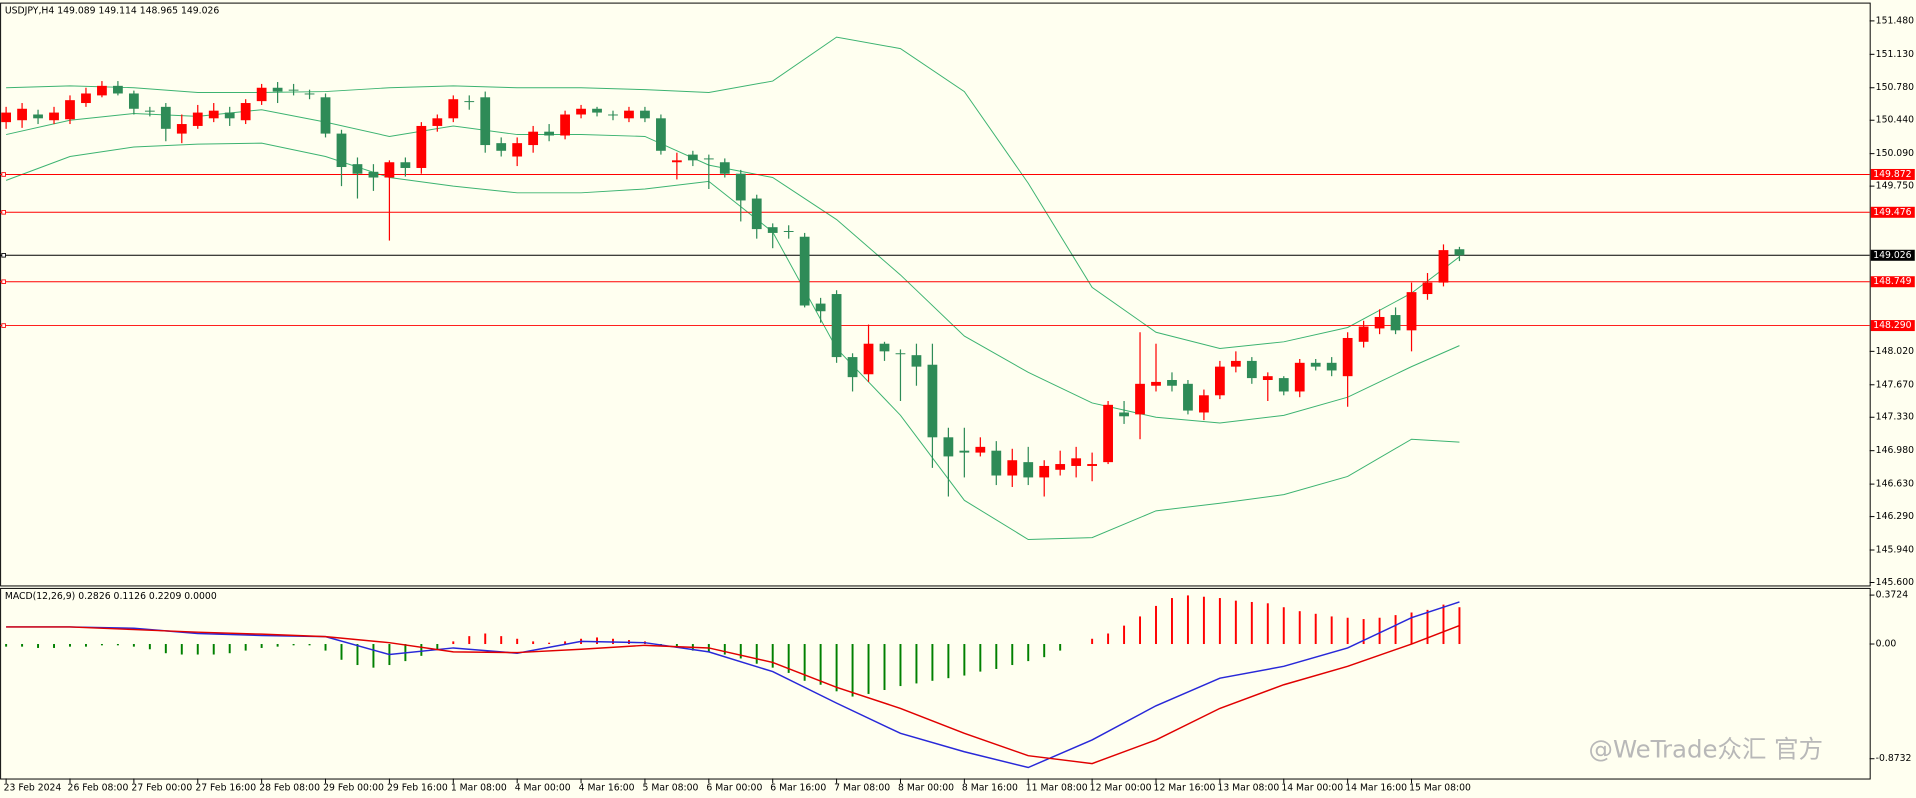  Describe the element at coordinates (1185, 788) in the screenshot. I see `x-tick-label: 12 Mar 16:00` at that location.